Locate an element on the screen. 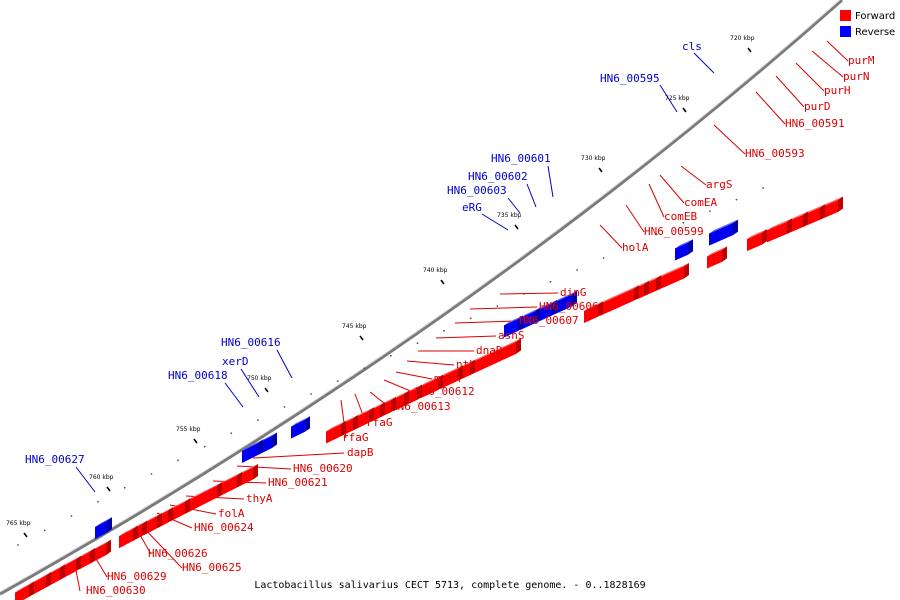 The image size is (900, 600). legend-reverse: Reverse is located at coordinates (867, 32).